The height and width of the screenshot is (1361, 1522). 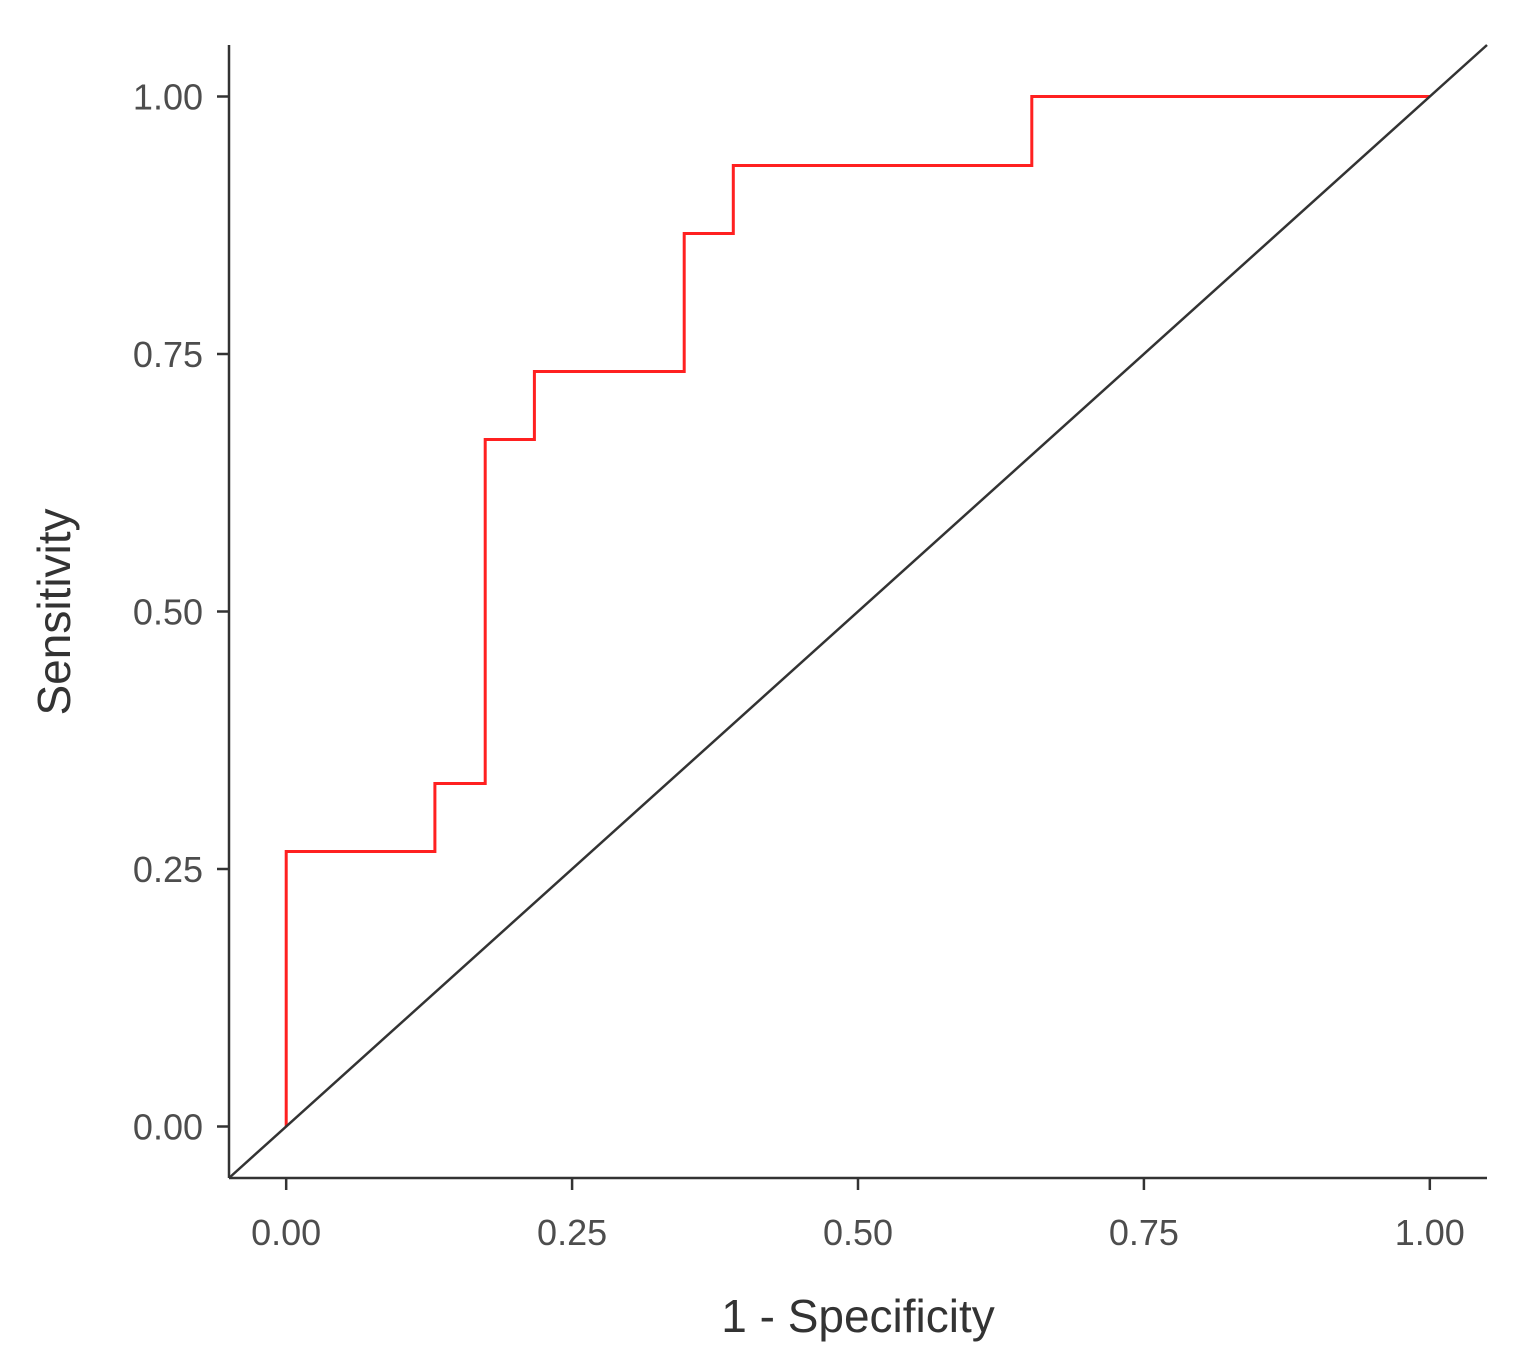 What do you see at coordinates (858, 1232) in the screenshot?
I see `x-tick-label: 0.50` at bounding box center [858, 1232].